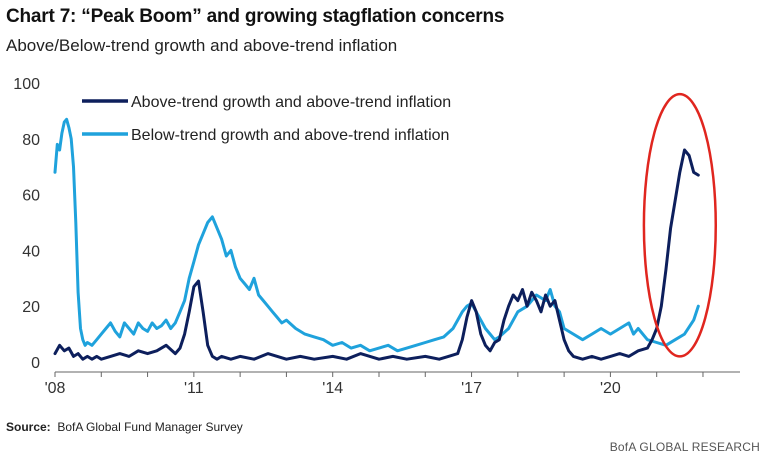 Image resolution: width=770 pixels, height=467 pixels. Describe the element at coordinates (684, 447) in the screenshot. I see `brand-label: BofA GLOBAL RESEARCH` at that location.